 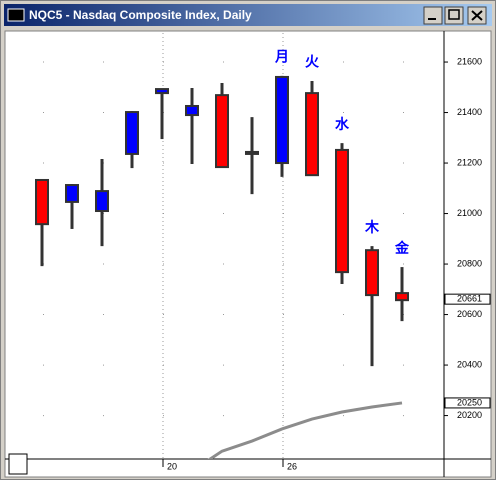 I want to click on day-annotation: 水, so click(x=342, y=124).